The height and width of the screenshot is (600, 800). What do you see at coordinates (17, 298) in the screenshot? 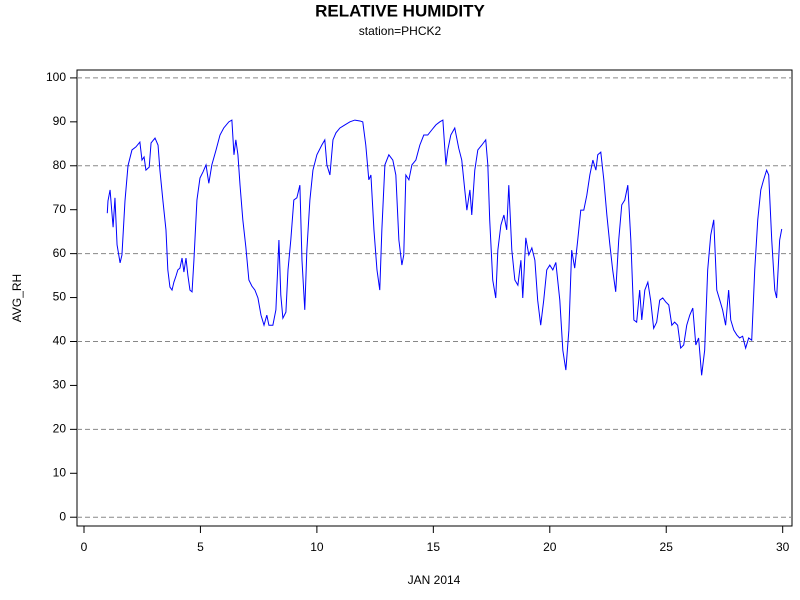
I see `y-axis-label: AVG_RH` at bounding box center [17, 298].